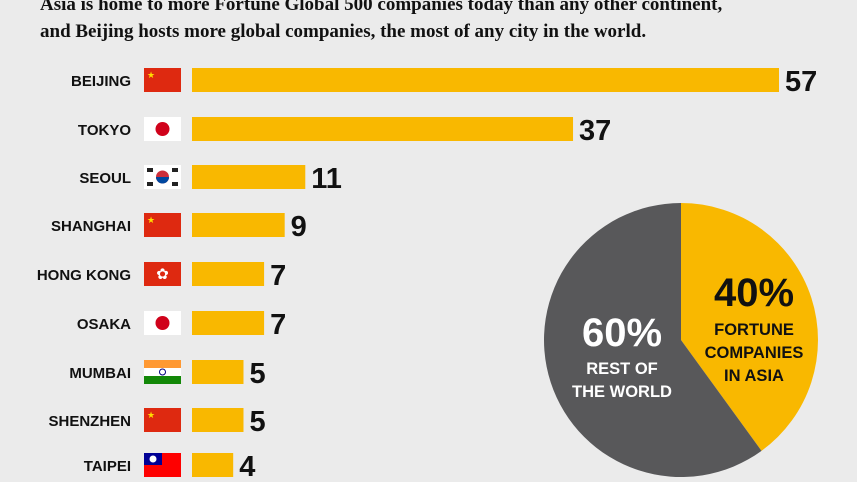 The image size is (857, 482). I want to click on bar-row: TOKYO 37, so click(344, 131).